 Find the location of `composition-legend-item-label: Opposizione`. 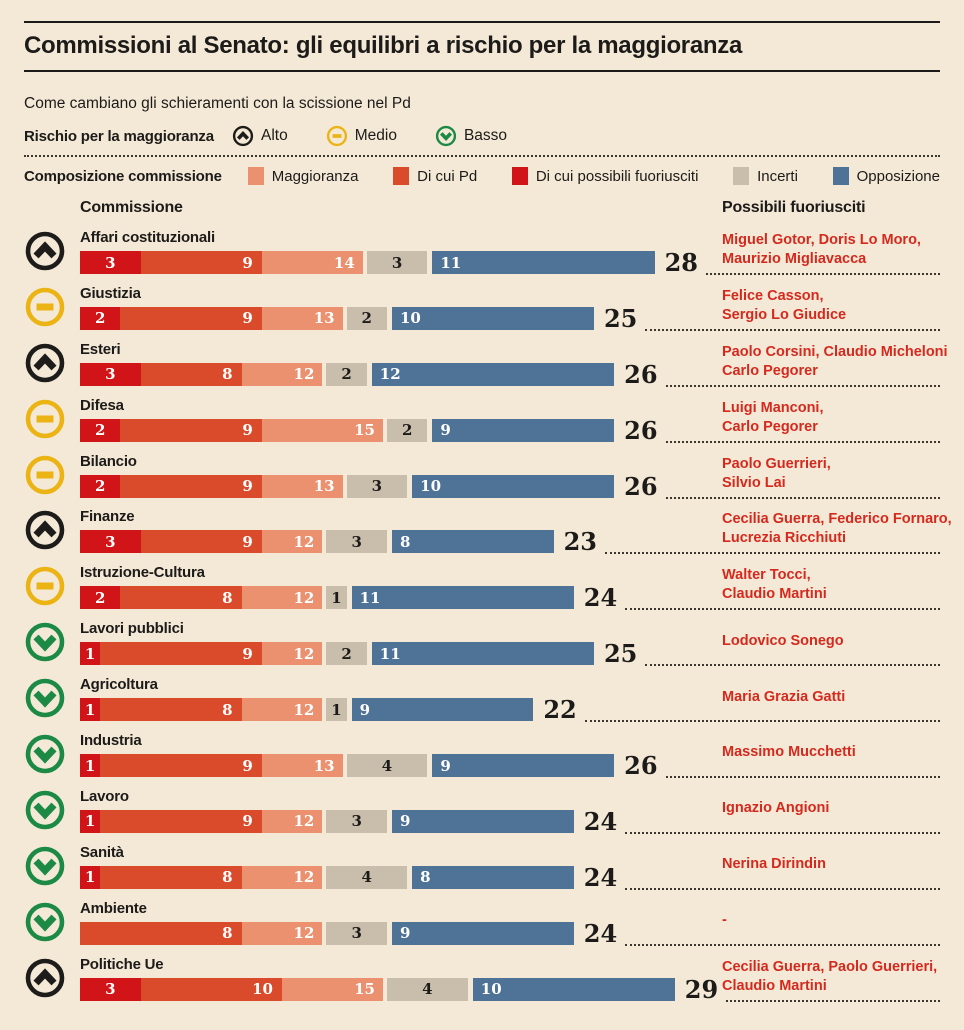

composition-legend-item-label: Opposizione is located at coordinates (898, 176).